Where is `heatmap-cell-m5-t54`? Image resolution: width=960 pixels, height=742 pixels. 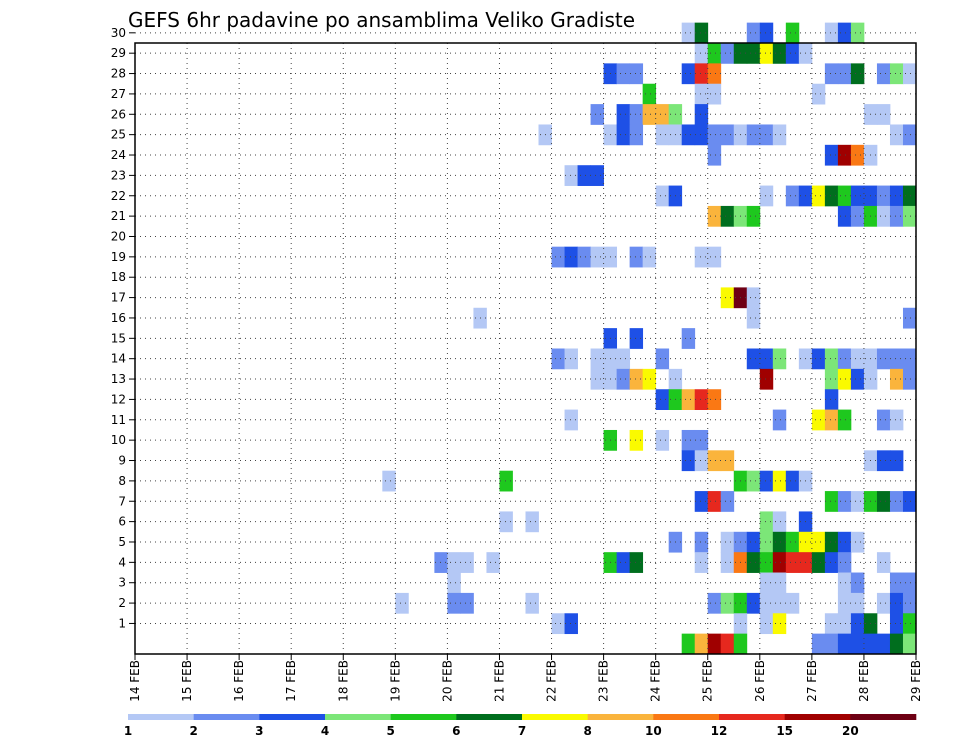 heatmap-cell-m5-t54 is located at coordinates (844, 542).